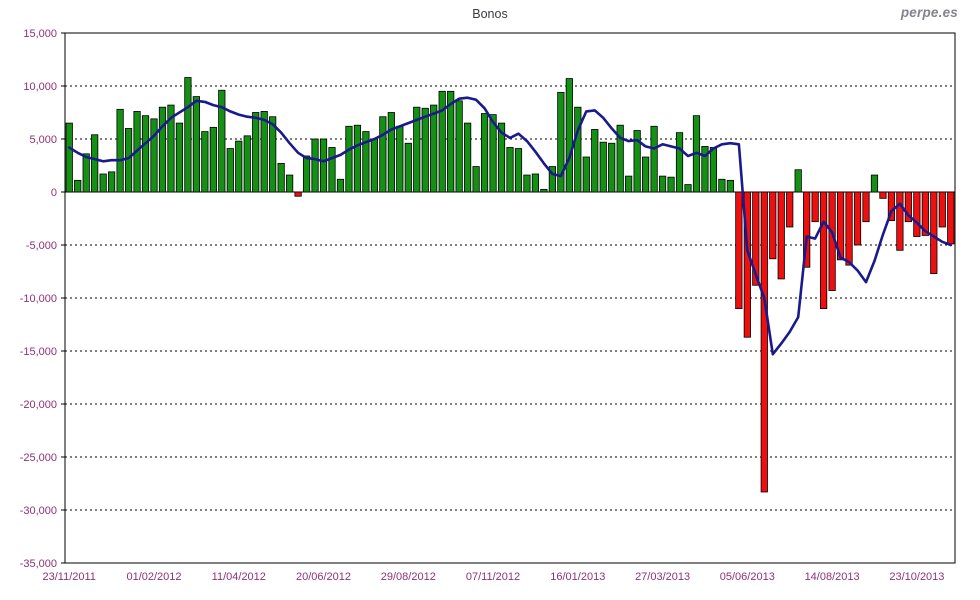 This screenshot has height=600, width=980. What do you see at coordinates (38, 352) in the screenshot?
I see `y-tick-label: -15,000` at bounding box center [38, 352].